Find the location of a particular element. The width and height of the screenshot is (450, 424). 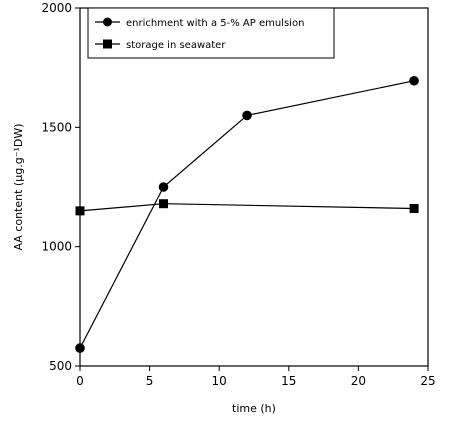

x-tick-label: 0 is located at coordinates (80, 381).